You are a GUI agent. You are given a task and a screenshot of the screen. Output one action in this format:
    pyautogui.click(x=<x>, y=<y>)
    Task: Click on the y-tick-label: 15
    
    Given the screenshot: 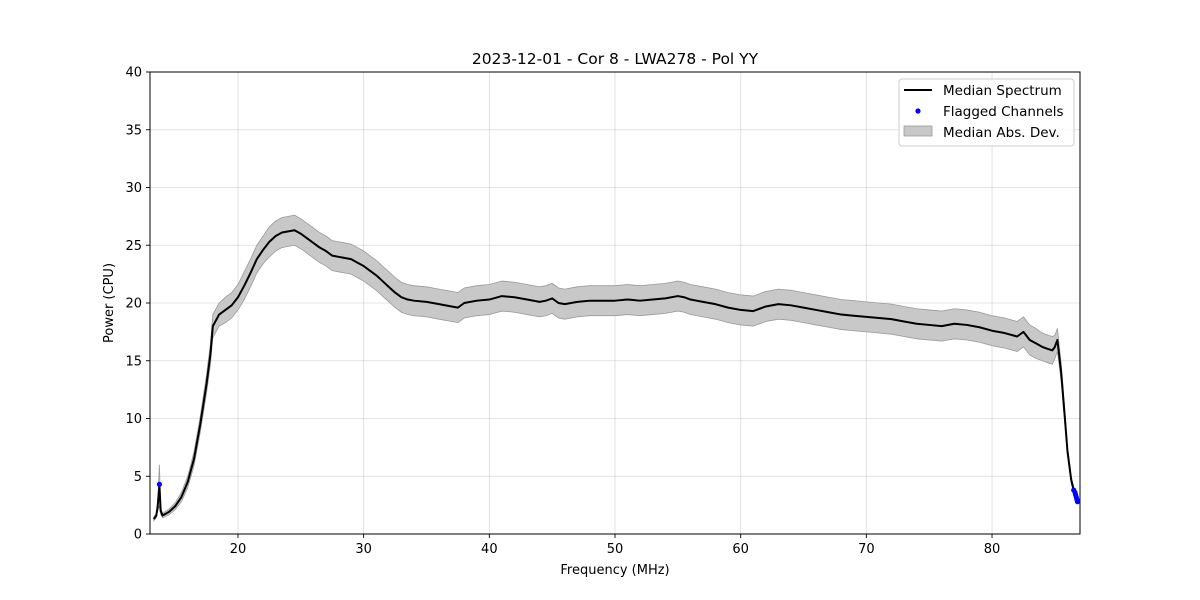 What is the action you would take?
    pyautogui.click(x=133, y=361)
    